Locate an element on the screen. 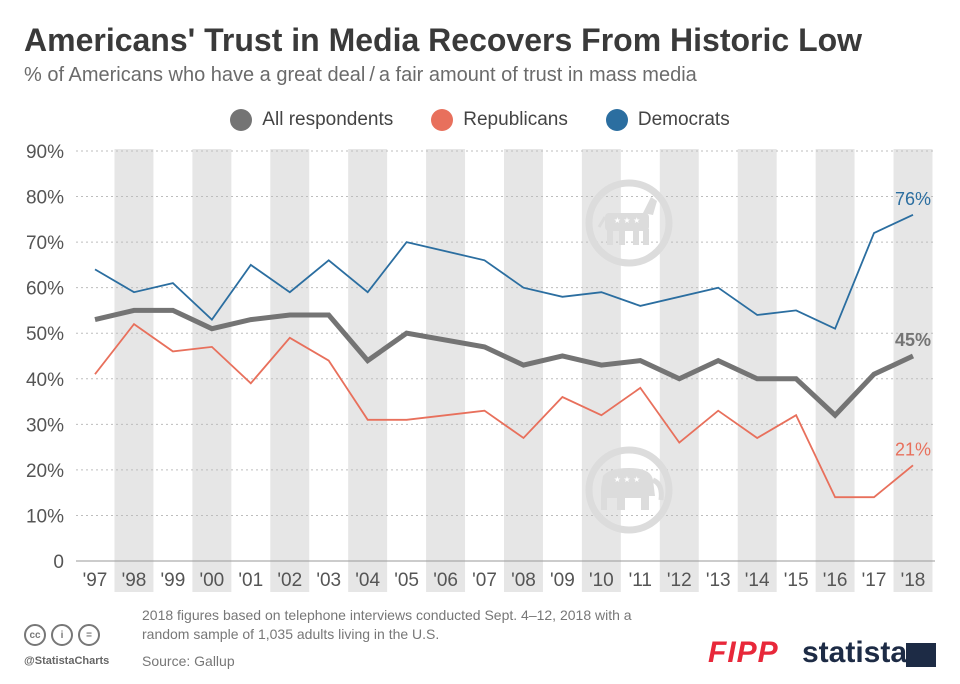  y-tick-label: 10% is located at coordinates (45, 516).